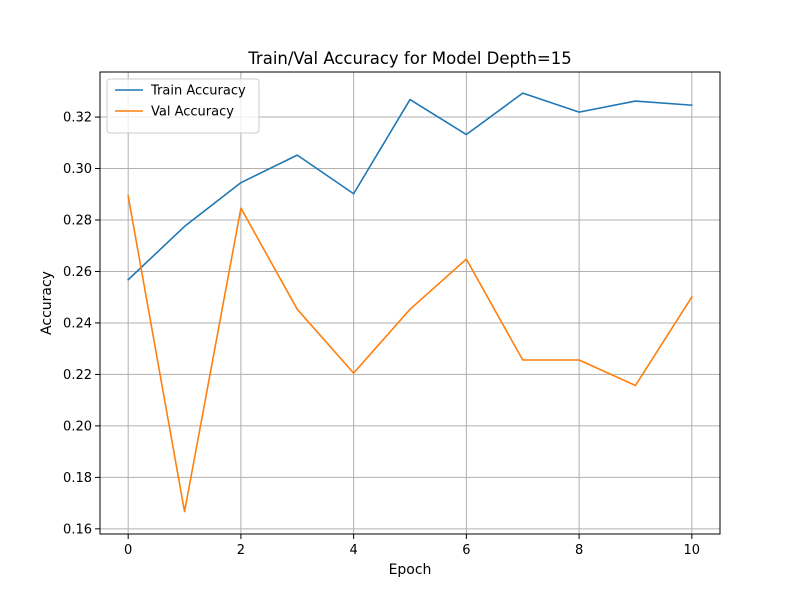 This screenshot has height=600, width=800. I want to click on y-axis-ticks: 0.16 0.18 0.20 0.22 0.24 0.26 0.28 0.30 0.32, so click(81, 324).